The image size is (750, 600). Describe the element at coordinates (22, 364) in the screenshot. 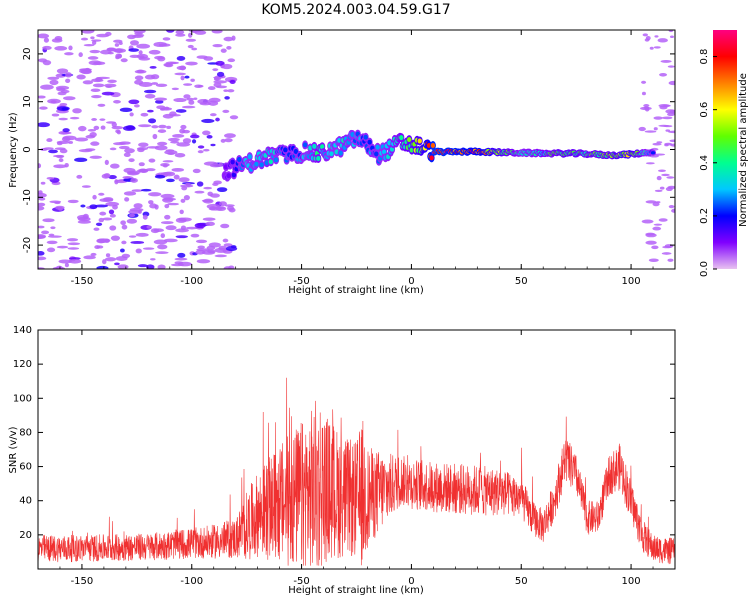

I see `y-tick-label: 120` at that location.